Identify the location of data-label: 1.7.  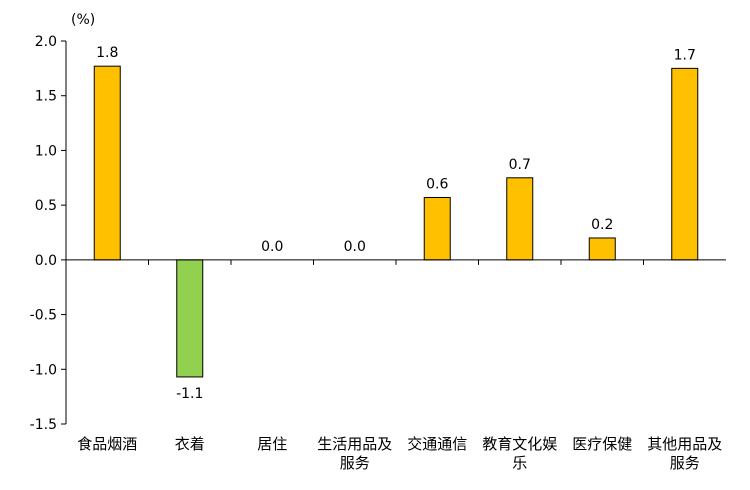
(685, 55).